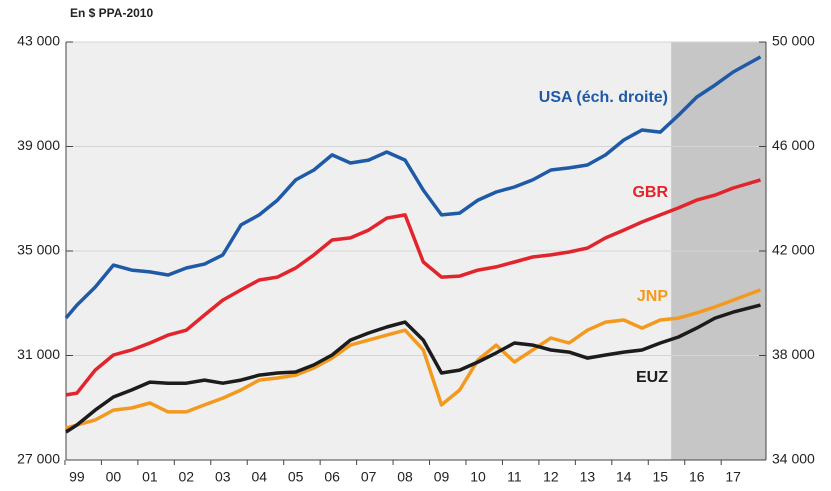  What do you see at coordinates (111, 13) in the screenshot?
I see `y-axis-label: En $ PPA-2010` at bounding box center [111, 13].